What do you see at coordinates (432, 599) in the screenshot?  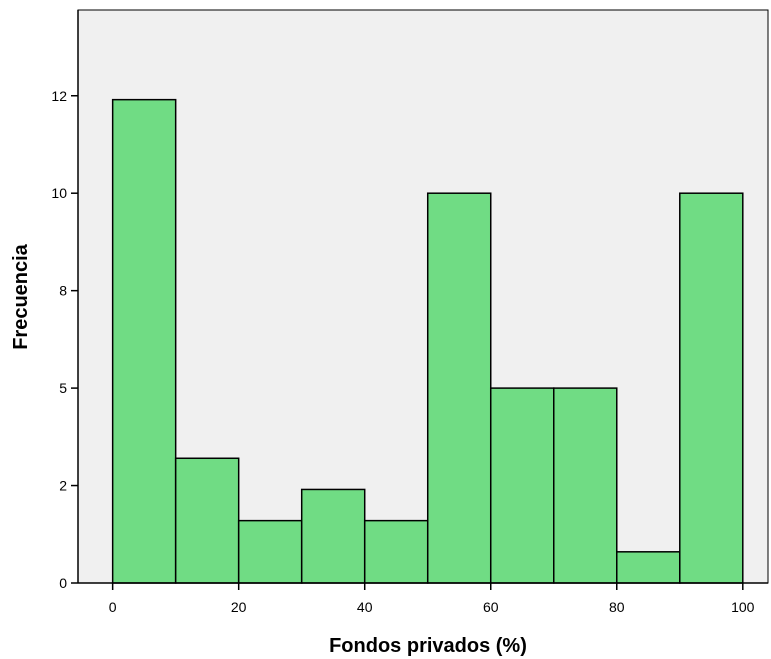 I see `x-ticks-group: 0 20 40 60 80 100` at bounding box center [432, 599].